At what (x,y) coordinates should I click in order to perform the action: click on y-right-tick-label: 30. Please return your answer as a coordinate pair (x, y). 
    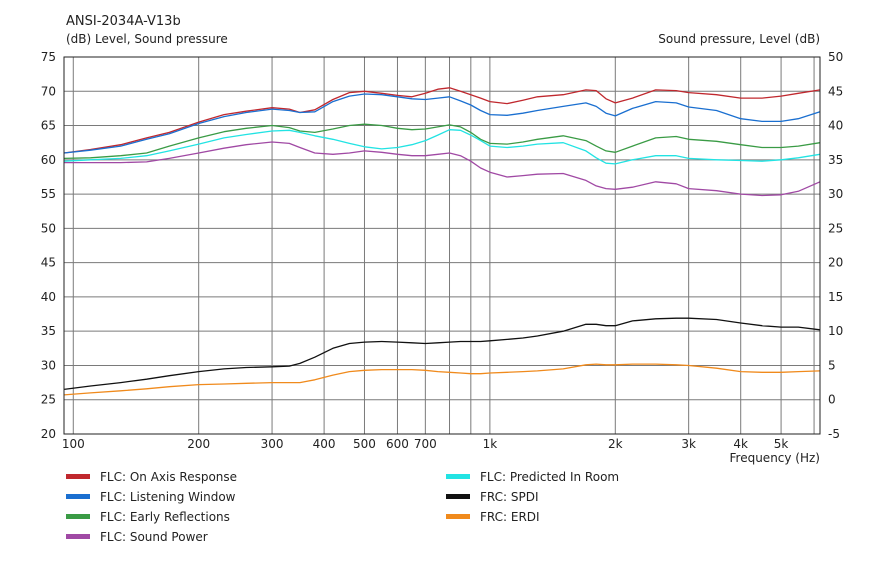
    Looking at the image, I should click on (835, 194).